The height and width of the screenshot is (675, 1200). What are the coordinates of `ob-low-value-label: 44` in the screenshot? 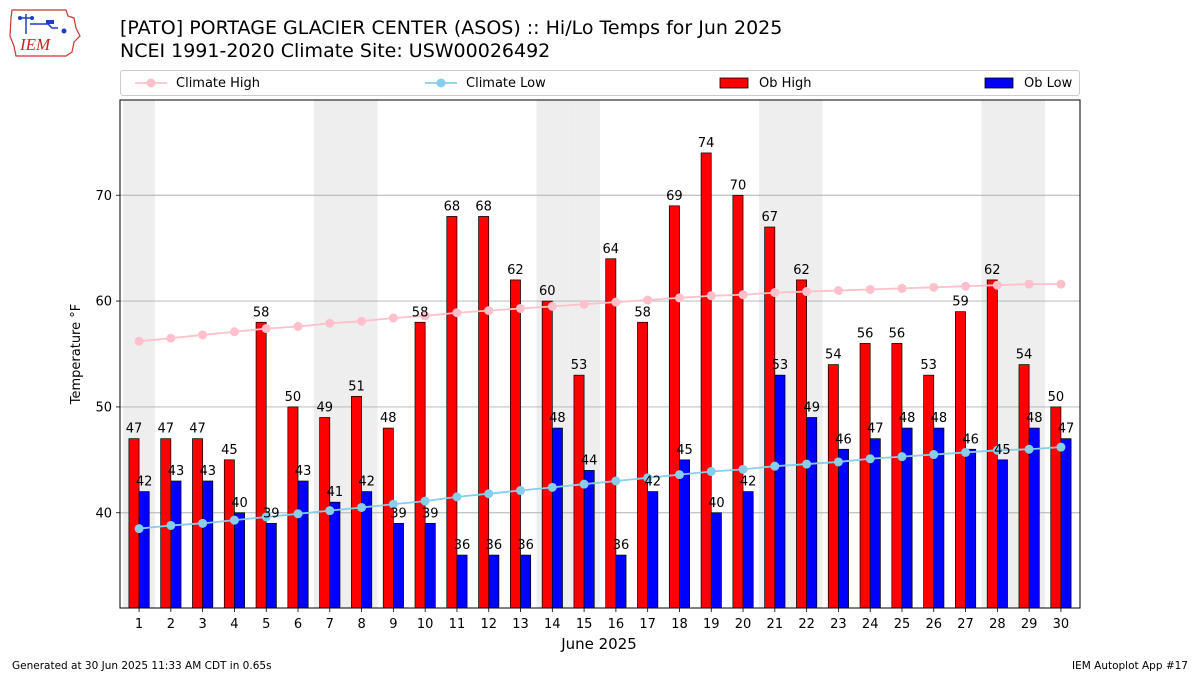 It's located at (589, 460).